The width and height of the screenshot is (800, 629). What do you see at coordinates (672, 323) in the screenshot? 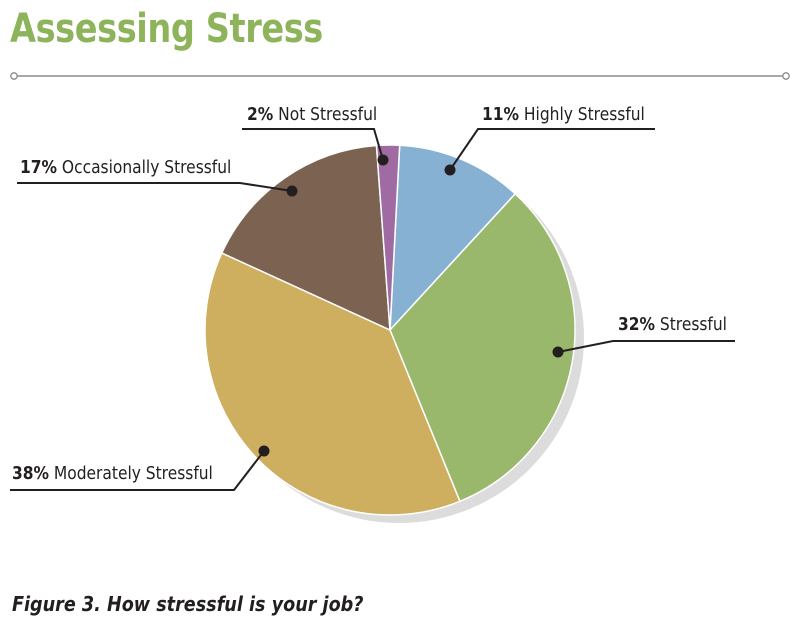
I see `slice-label-stressful: 32% Stressful` at bounding box center [672, 323].